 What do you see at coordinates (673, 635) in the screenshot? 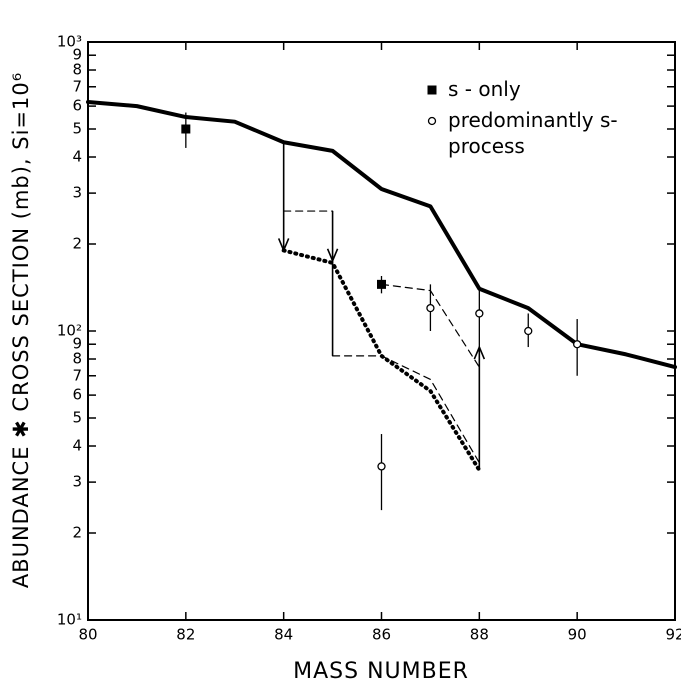
I see `x-tick-label: 92` at bounding box center [673, 635].